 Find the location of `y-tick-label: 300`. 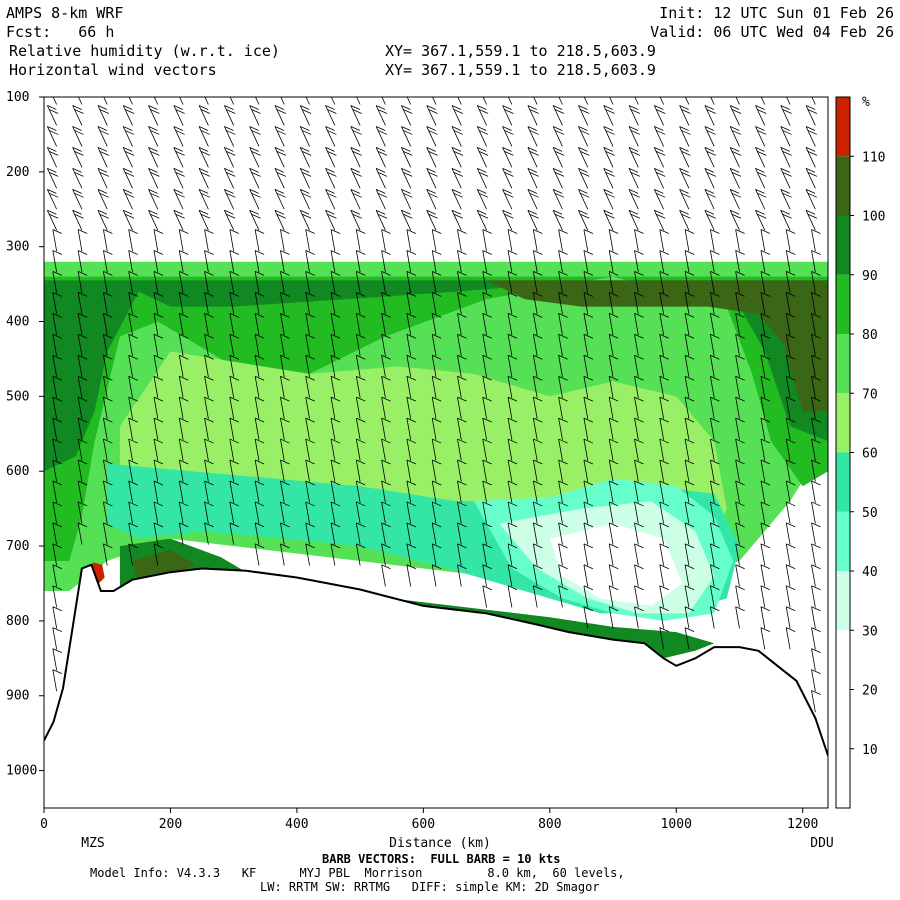

y-tick-label: 300 is located at coordinates (17, 247).